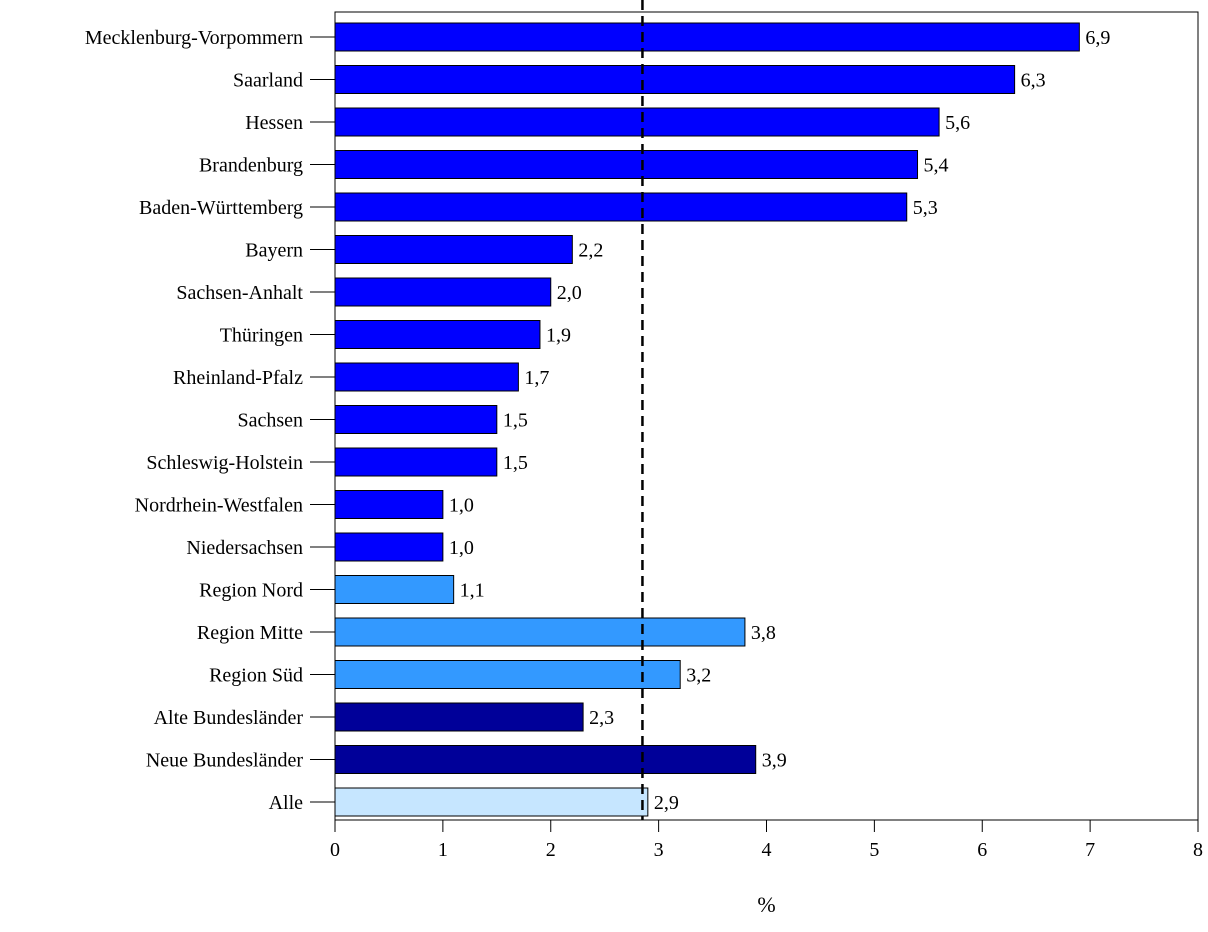 The image size is (1208, 932). What do you see at coordinates (219, 506) in the screenshot?
I see `category-label: Nordrhein-Westfalen` at bounding box center [219, 506].